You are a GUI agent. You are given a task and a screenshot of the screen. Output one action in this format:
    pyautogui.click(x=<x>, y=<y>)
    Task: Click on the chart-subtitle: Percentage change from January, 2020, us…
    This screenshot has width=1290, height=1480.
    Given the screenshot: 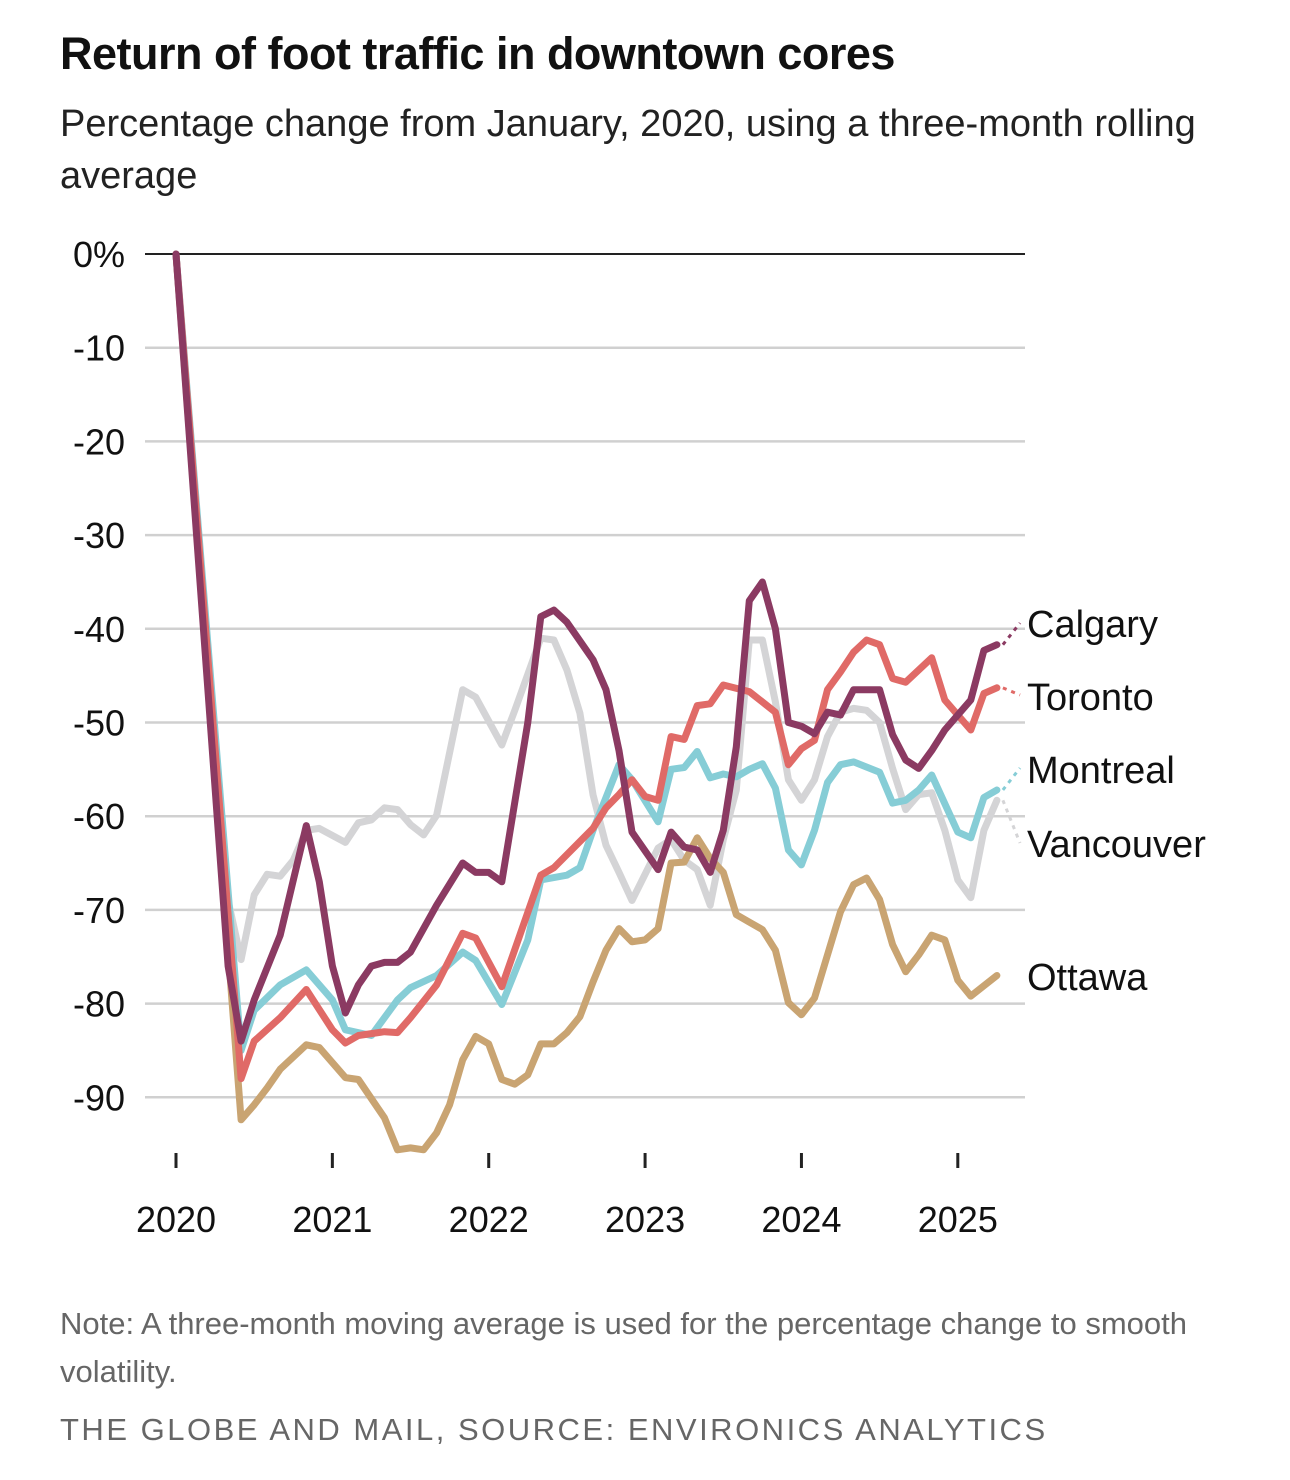 What is the action you would take?
    pyautogui.click(x=628, y=150)
    